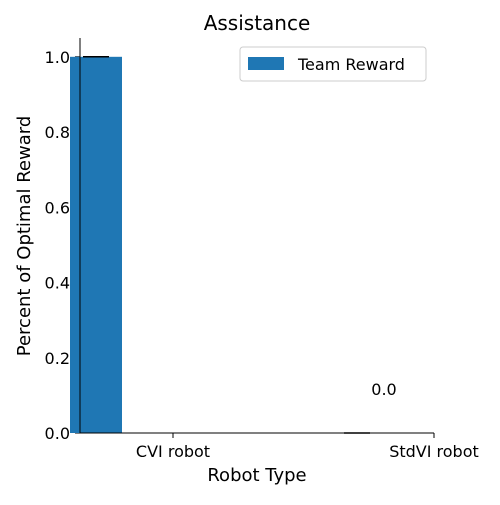 The image size is (500, 505). I want to click on y-axis-label: Percent of Optimal Reward, so click(24, 236).